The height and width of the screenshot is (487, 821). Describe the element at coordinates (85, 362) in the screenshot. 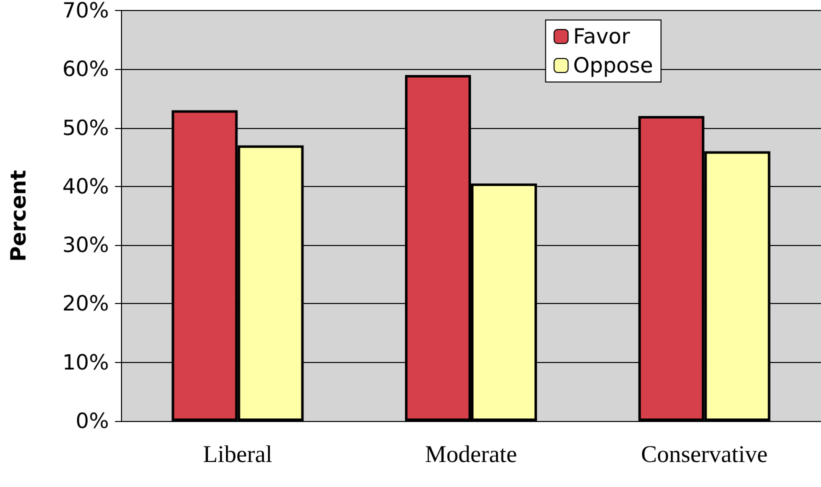

I see `y-tick-label: 10%` at that location.